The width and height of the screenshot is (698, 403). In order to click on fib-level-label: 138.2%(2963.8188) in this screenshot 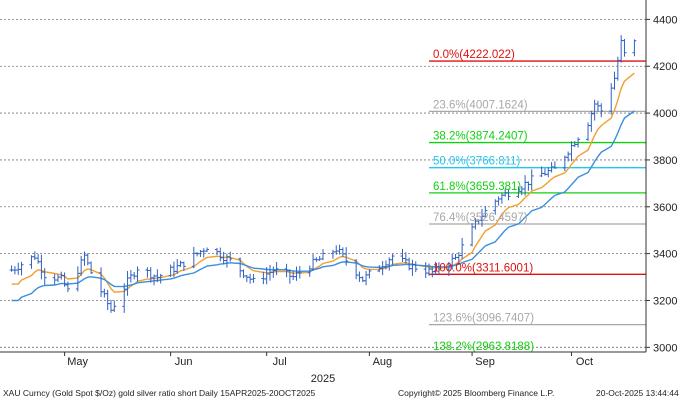, I will do `click(483, 347)`.